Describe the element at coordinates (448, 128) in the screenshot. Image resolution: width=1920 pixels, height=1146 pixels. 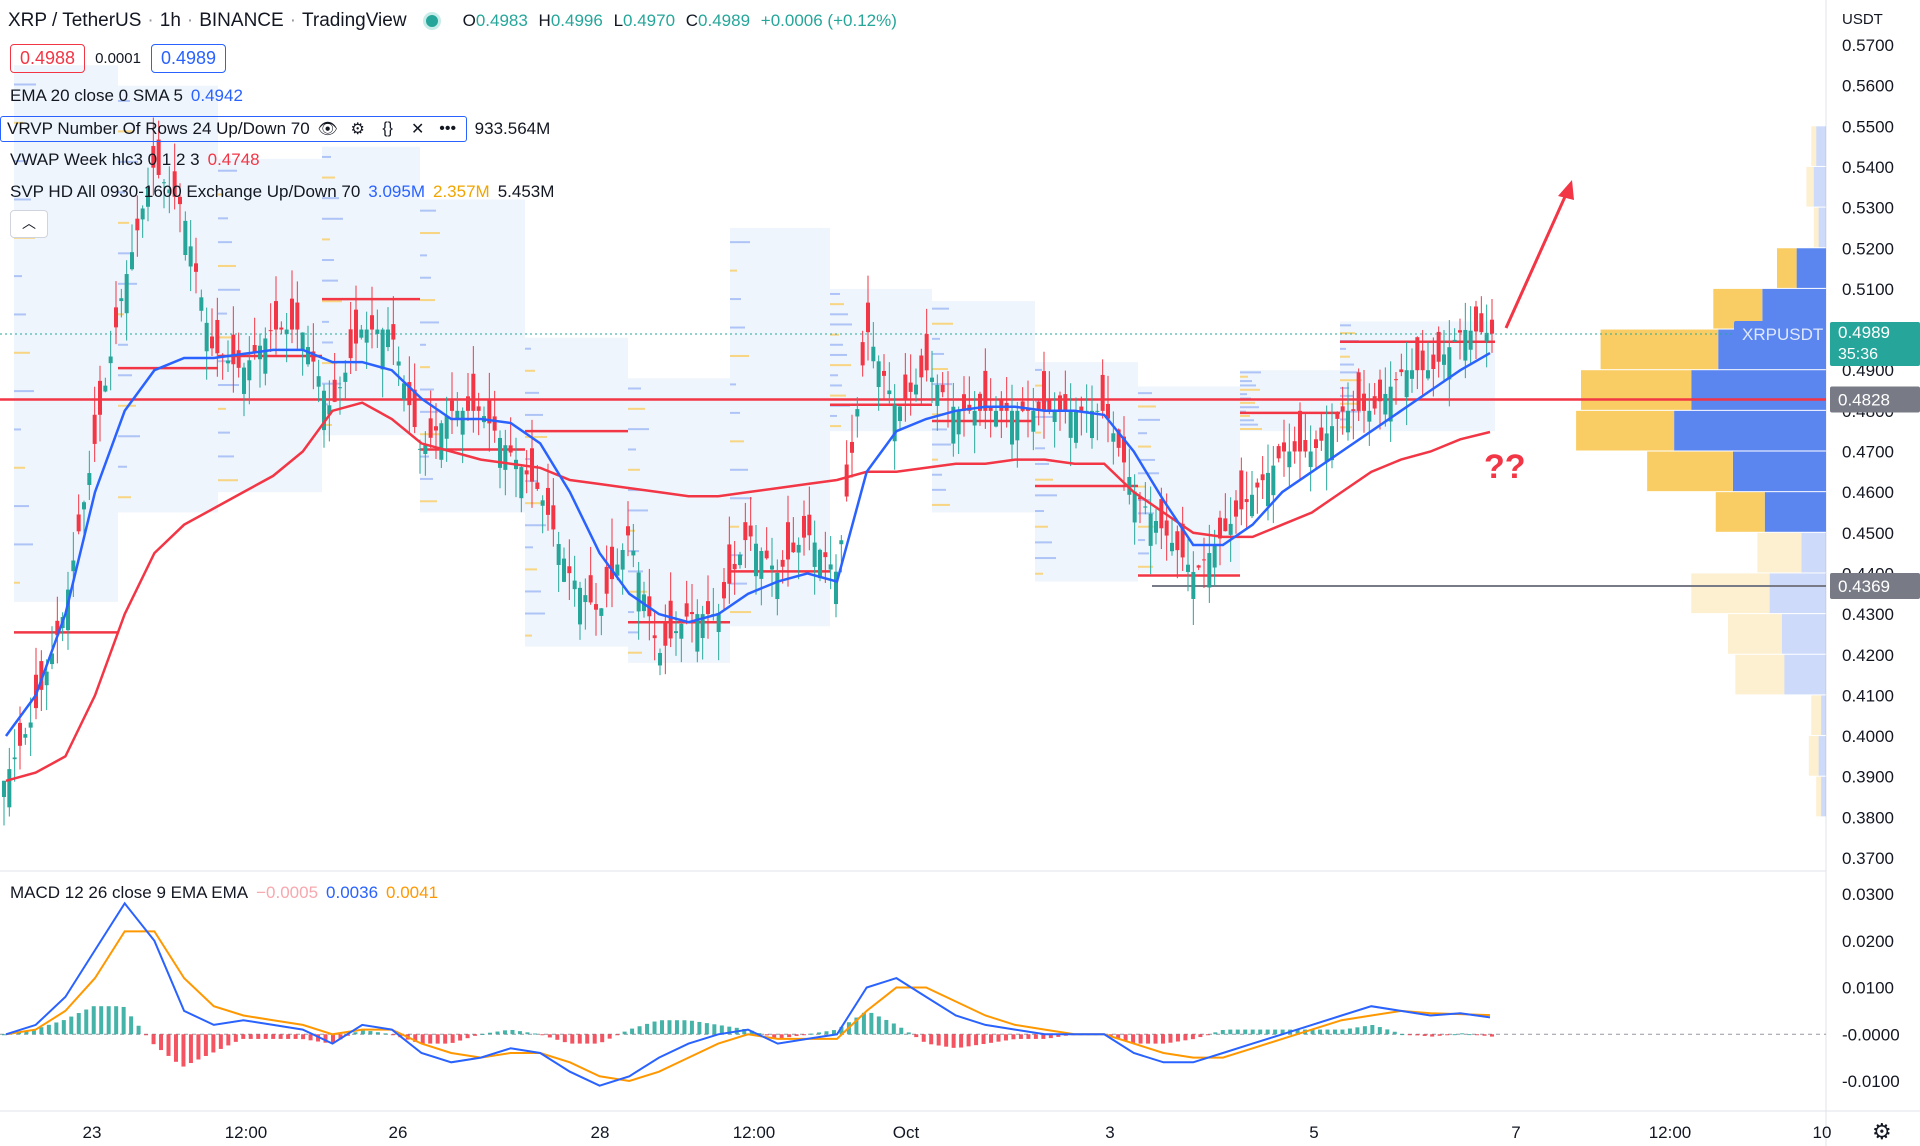
I see `more-icon: •••` at that location.